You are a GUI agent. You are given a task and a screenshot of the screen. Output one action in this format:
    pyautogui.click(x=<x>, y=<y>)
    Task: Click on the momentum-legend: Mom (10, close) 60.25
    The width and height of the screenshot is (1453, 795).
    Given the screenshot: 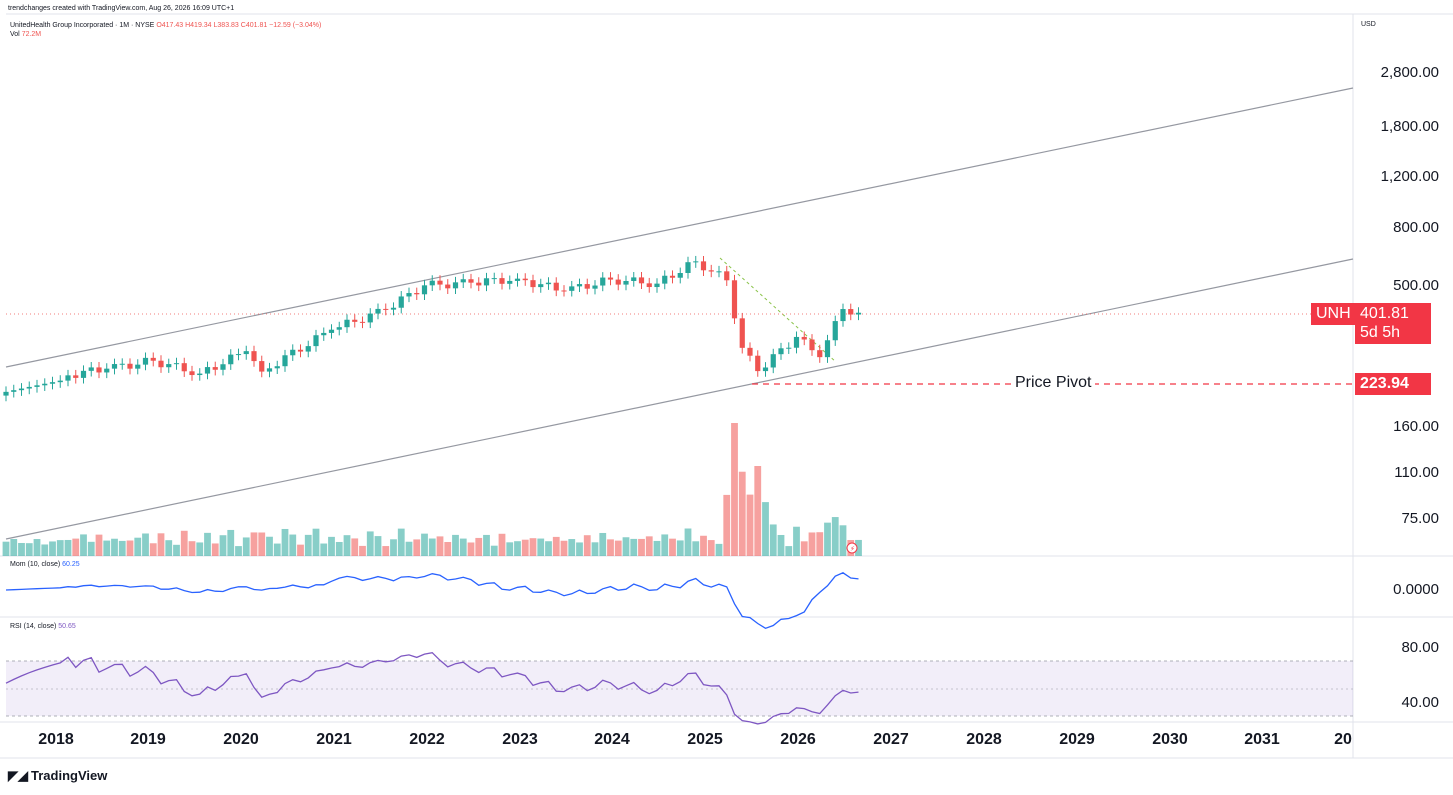 What is the action you would take?
    pyautogui.click(x=45, y=564)
    